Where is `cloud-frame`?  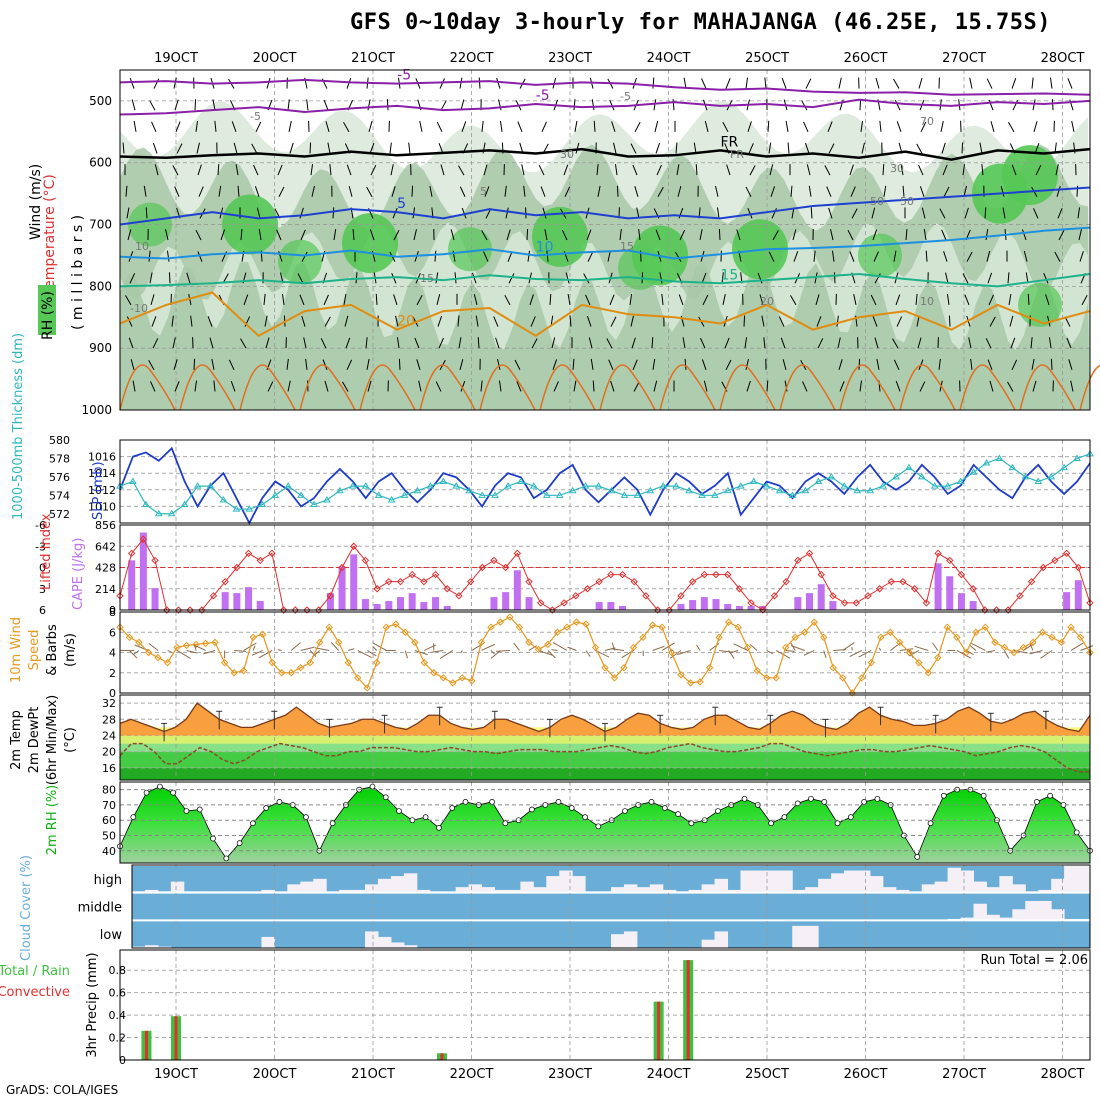 cloud-frame is located at coordinates (611, 906).